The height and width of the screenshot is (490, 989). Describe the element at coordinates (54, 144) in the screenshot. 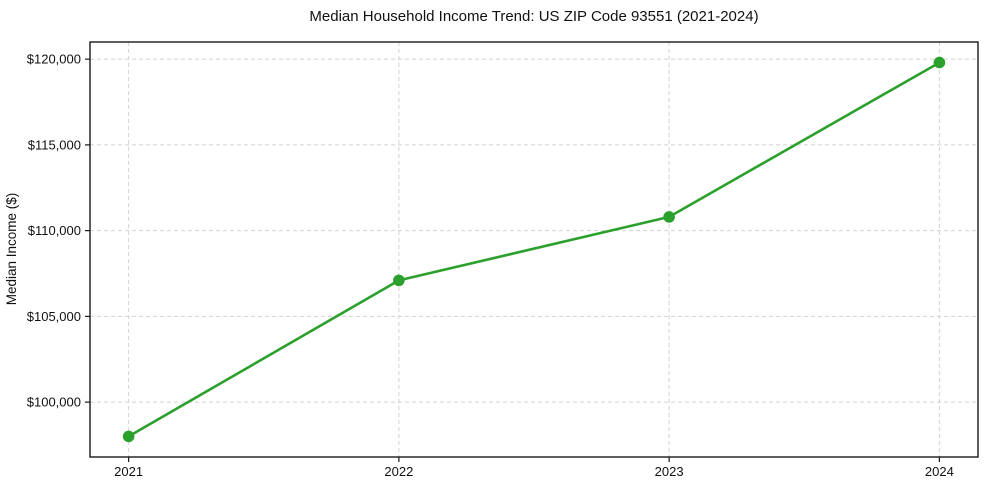

I see `y-tick-label: $115,000` at that location.